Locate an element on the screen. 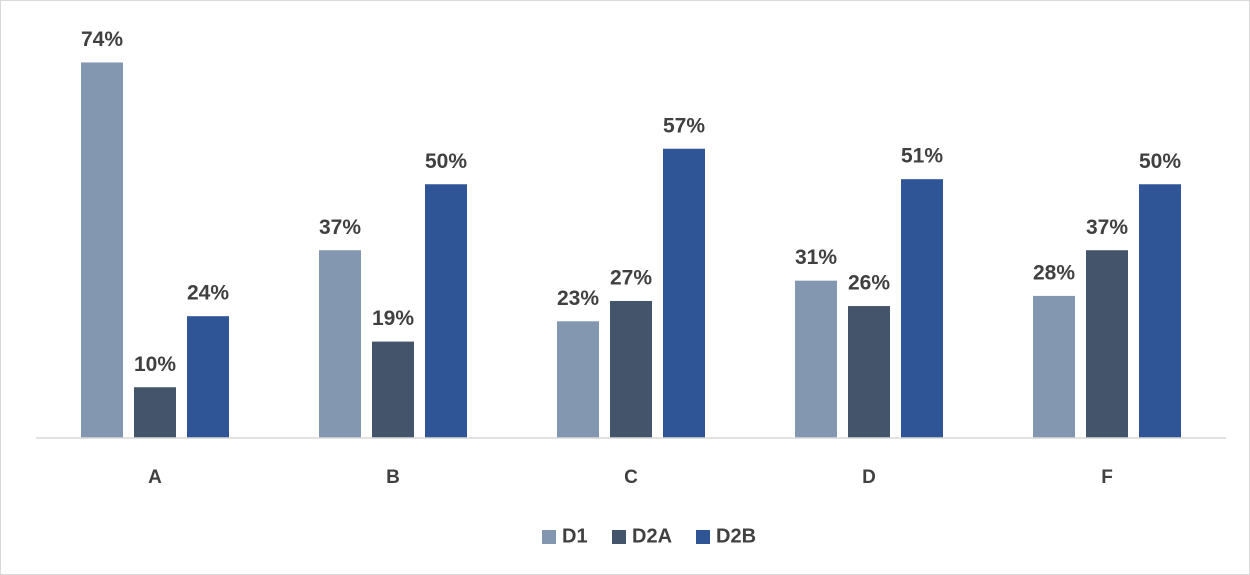 This screenshot has width=1250, height=575. data-label: 24% is located at coordinates (208, 293).